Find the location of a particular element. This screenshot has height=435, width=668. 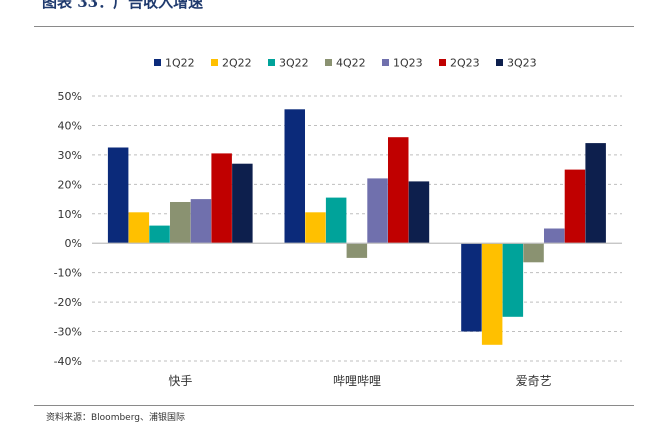

x-tick-label: 快手 is located at coordinates (180, 381).